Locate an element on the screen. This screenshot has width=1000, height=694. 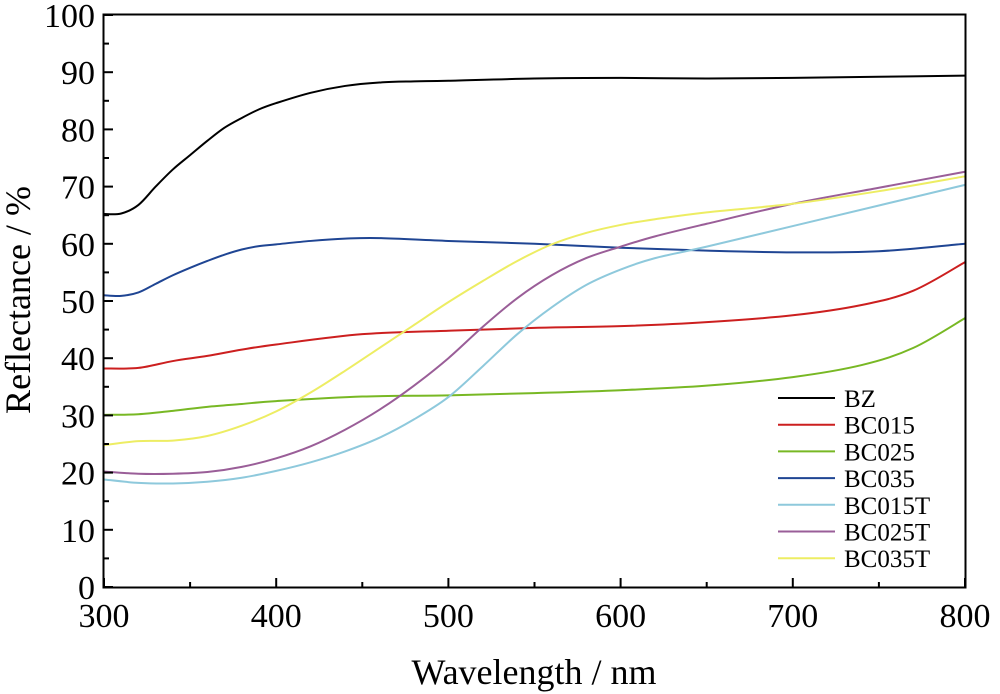
y-tick-label: 70 is located at coordinates (78, 188).